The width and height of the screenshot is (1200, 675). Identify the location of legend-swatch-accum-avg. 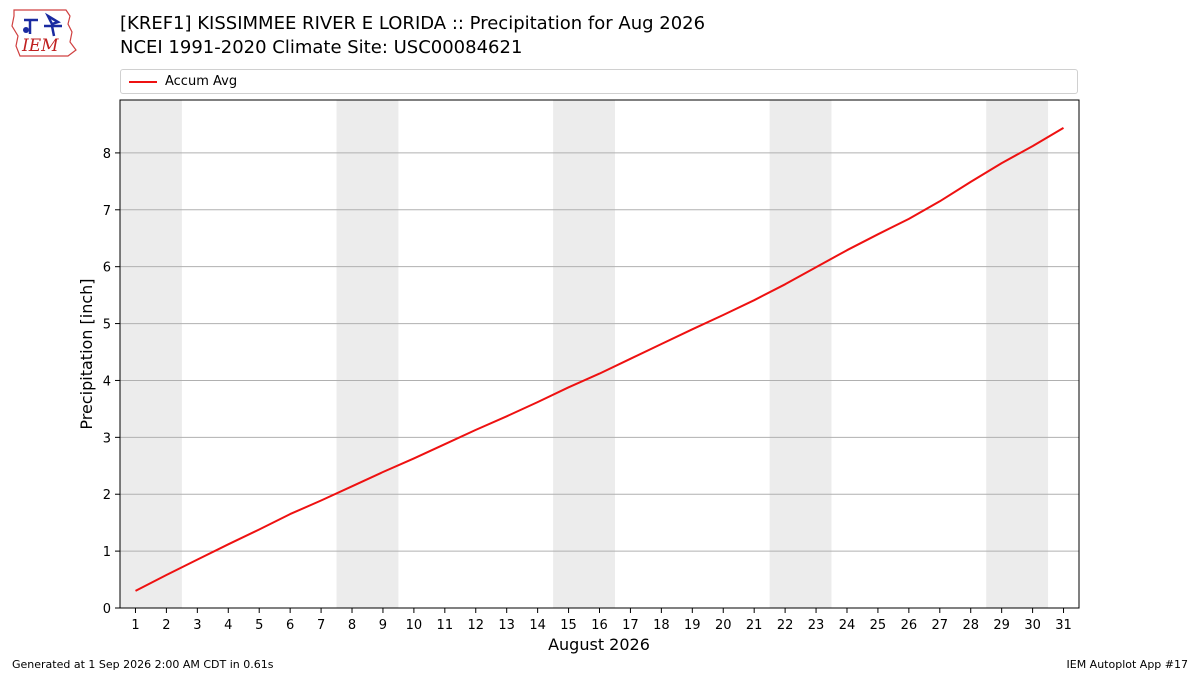
(143, 82).